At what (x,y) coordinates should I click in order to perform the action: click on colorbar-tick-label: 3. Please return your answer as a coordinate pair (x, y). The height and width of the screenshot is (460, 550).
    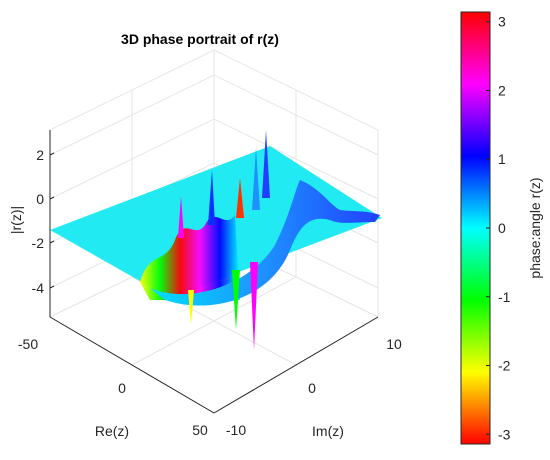
    Looking at the image, I should click on (502, 22).